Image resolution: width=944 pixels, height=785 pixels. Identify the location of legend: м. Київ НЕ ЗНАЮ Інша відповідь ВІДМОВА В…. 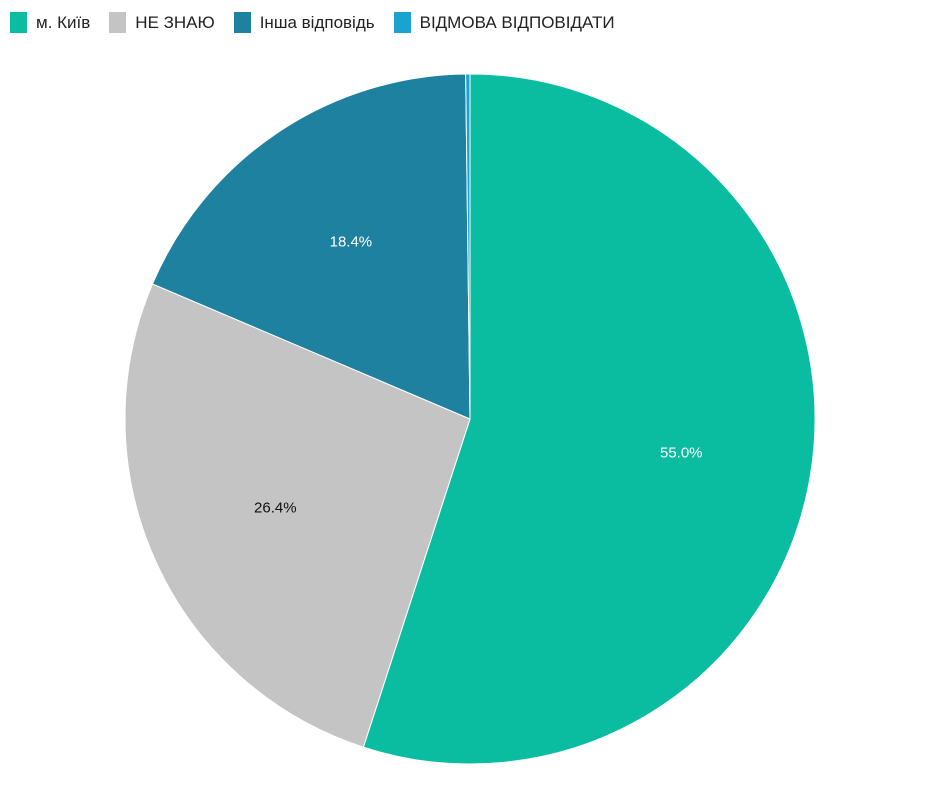
(322, 22).